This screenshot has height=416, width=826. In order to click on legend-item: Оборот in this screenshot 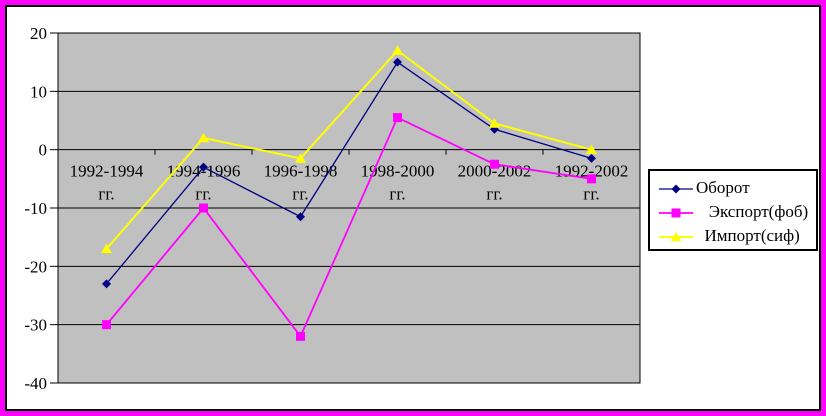, I will do `click(737, 188)`.